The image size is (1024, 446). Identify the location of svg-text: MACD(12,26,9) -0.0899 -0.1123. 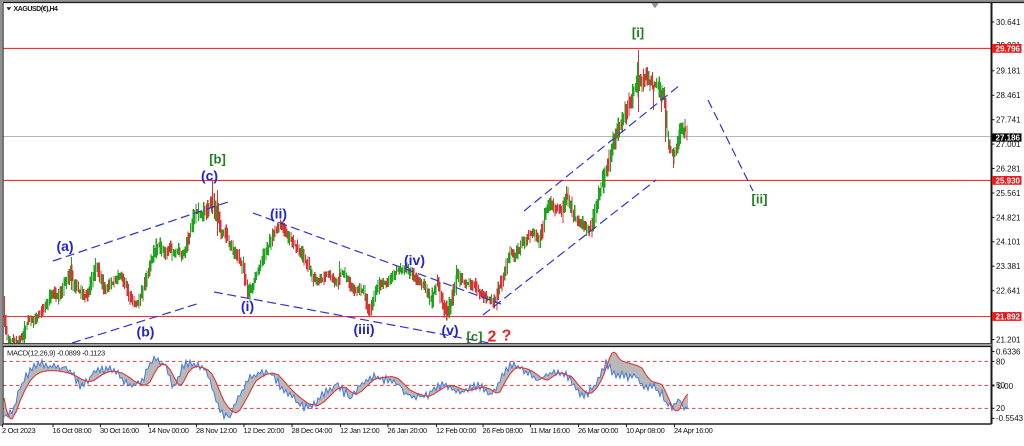
(56, 353).